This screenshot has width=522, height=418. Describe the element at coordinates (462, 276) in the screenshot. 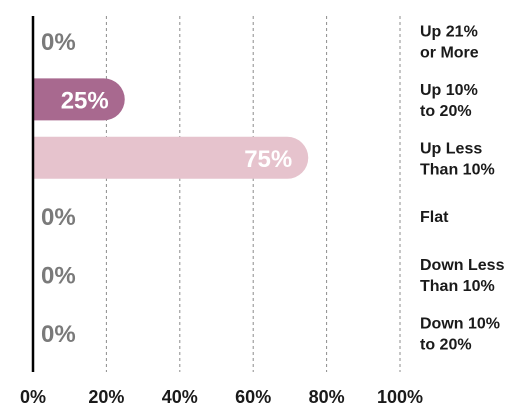

I see `category-label: Down Less Than 10%` at that location.